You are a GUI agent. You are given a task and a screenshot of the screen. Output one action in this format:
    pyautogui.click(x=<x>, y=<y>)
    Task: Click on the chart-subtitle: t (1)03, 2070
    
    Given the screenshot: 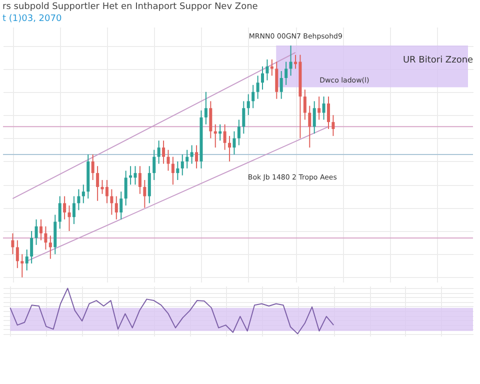 What is the action you would take?
    pyautogui.click(x=32, y=19)
    